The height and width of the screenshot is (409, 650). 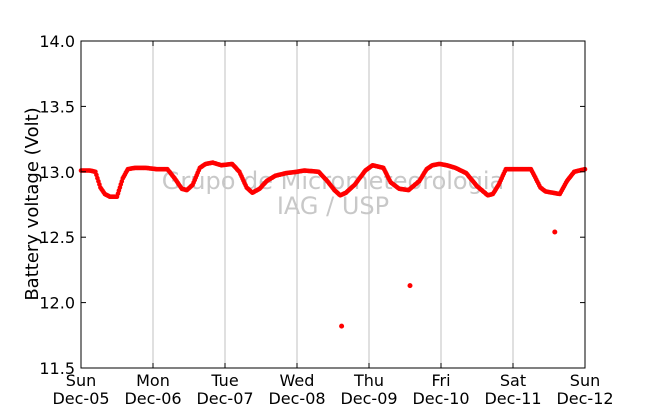 What do you see at coordinates (584, 398) in the screenshot?
I see `x-tick-label-date-7: Dec-12` at bounding box center [584, 398].